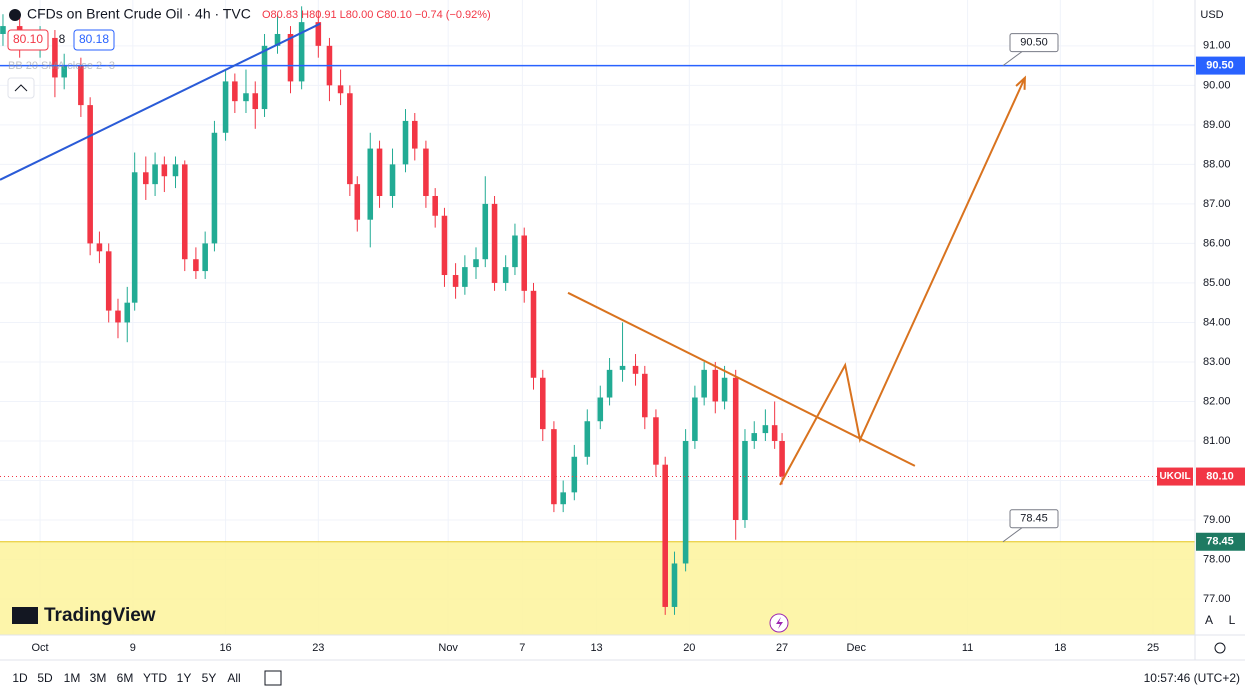 The height and width of the screenshot is (700, 1245). What do you see at coordinates (1012, 535) in the screenshot?
I see `callout-pointer` at bounding box center [1012, 535].